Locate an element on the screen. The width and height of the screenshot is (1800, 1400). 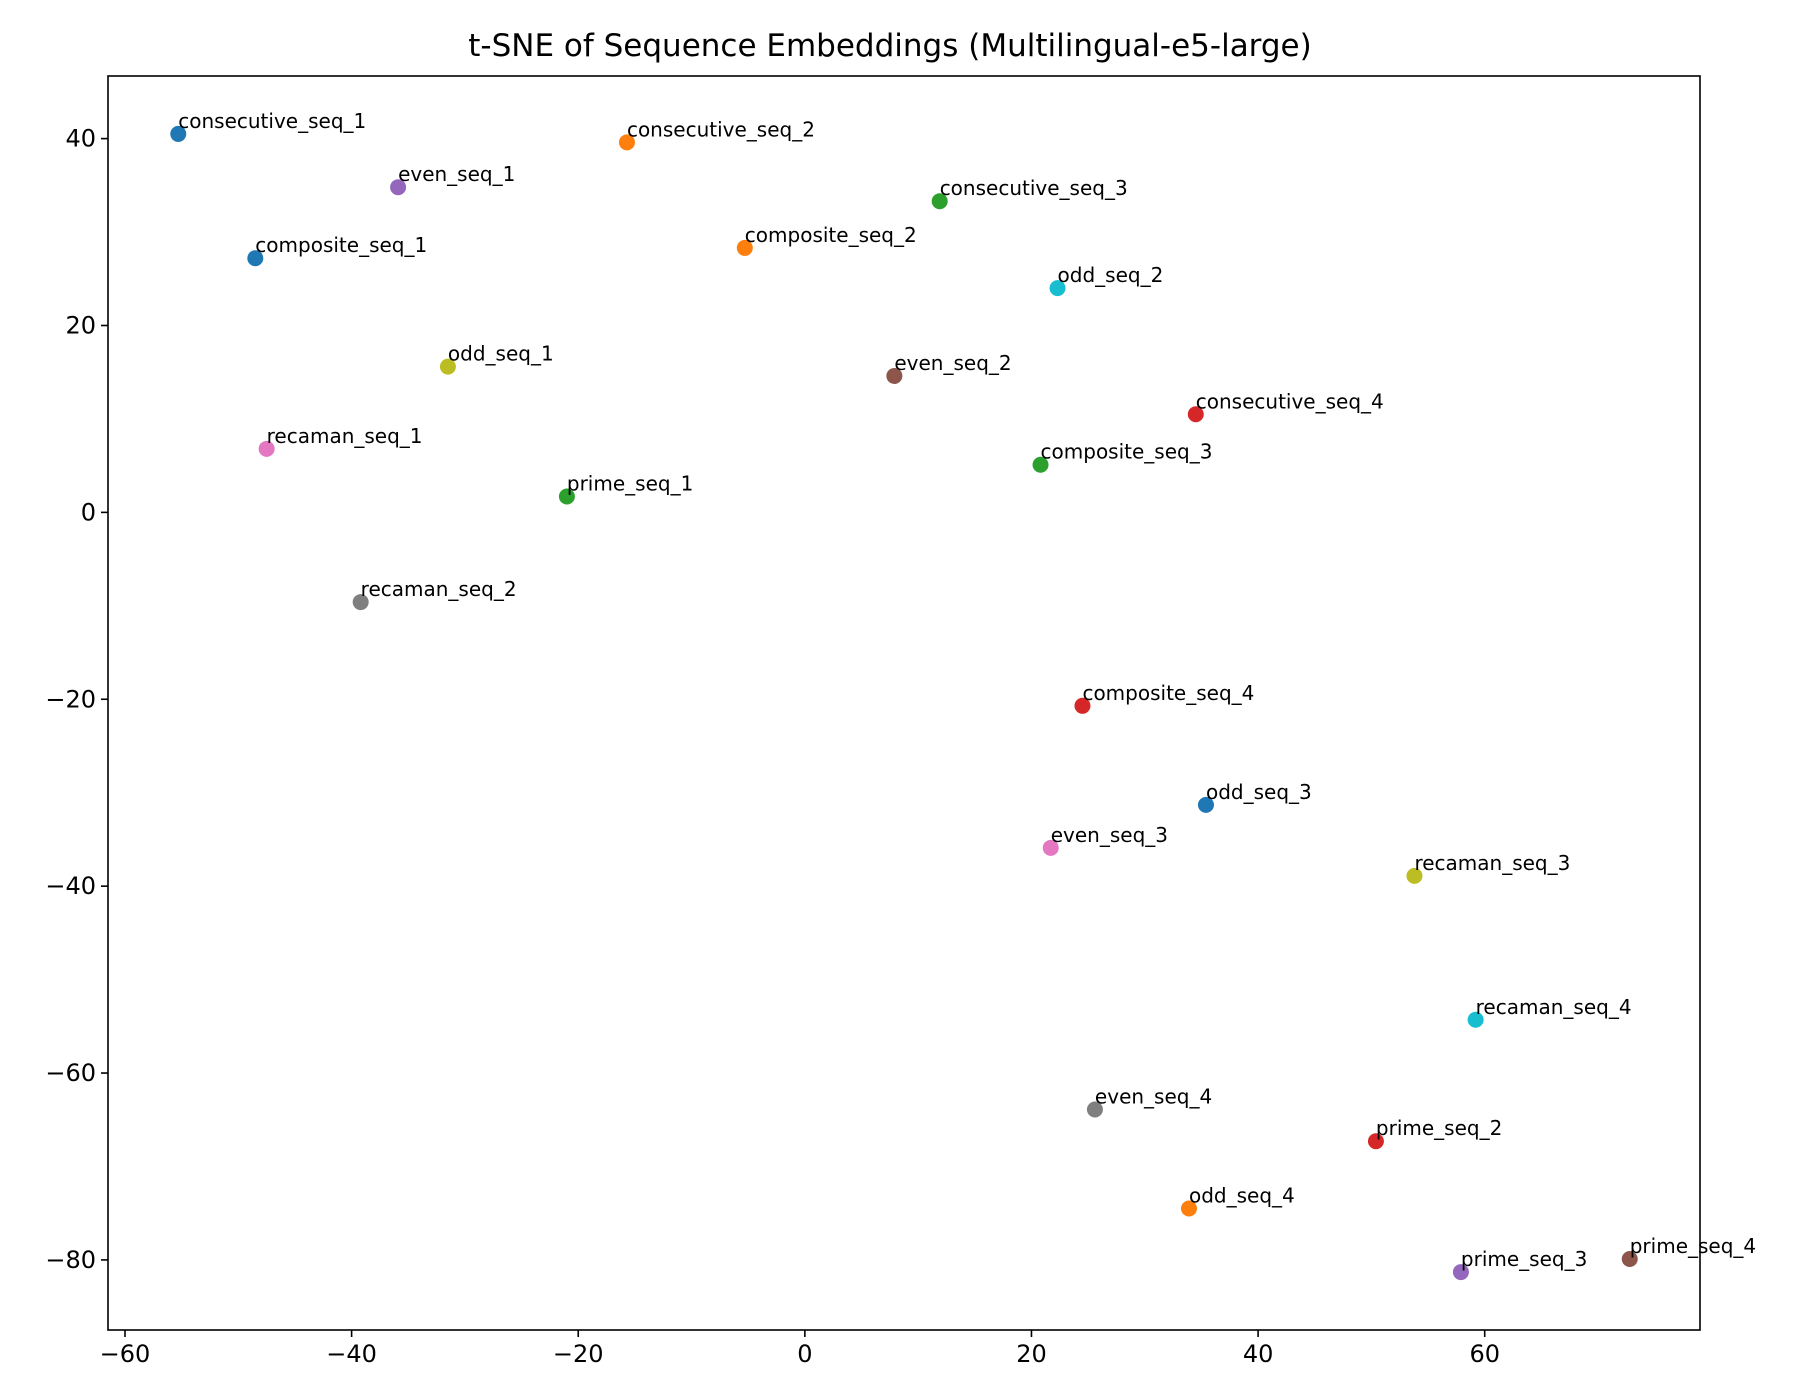
point-label: consecutive_seq_4 is located at coordinates (1290, 401).